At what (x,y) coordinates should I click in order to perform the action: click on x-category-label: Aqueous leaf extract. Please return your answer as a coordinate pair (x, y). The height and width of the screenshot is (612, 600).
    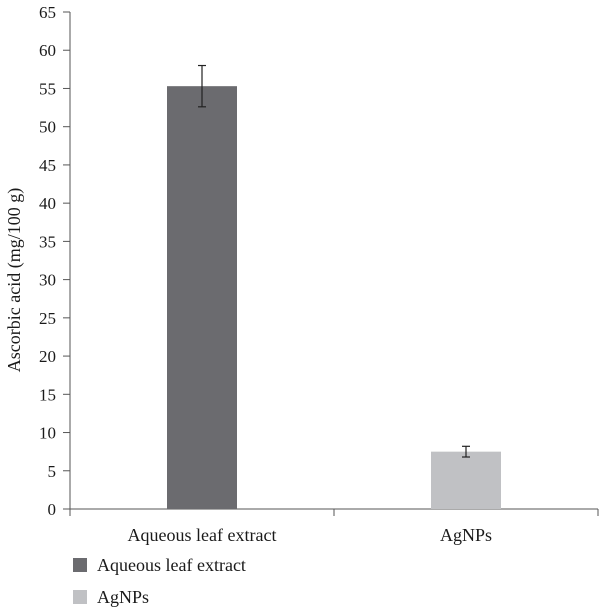
    Looking at the image, I should click on (202, 535).